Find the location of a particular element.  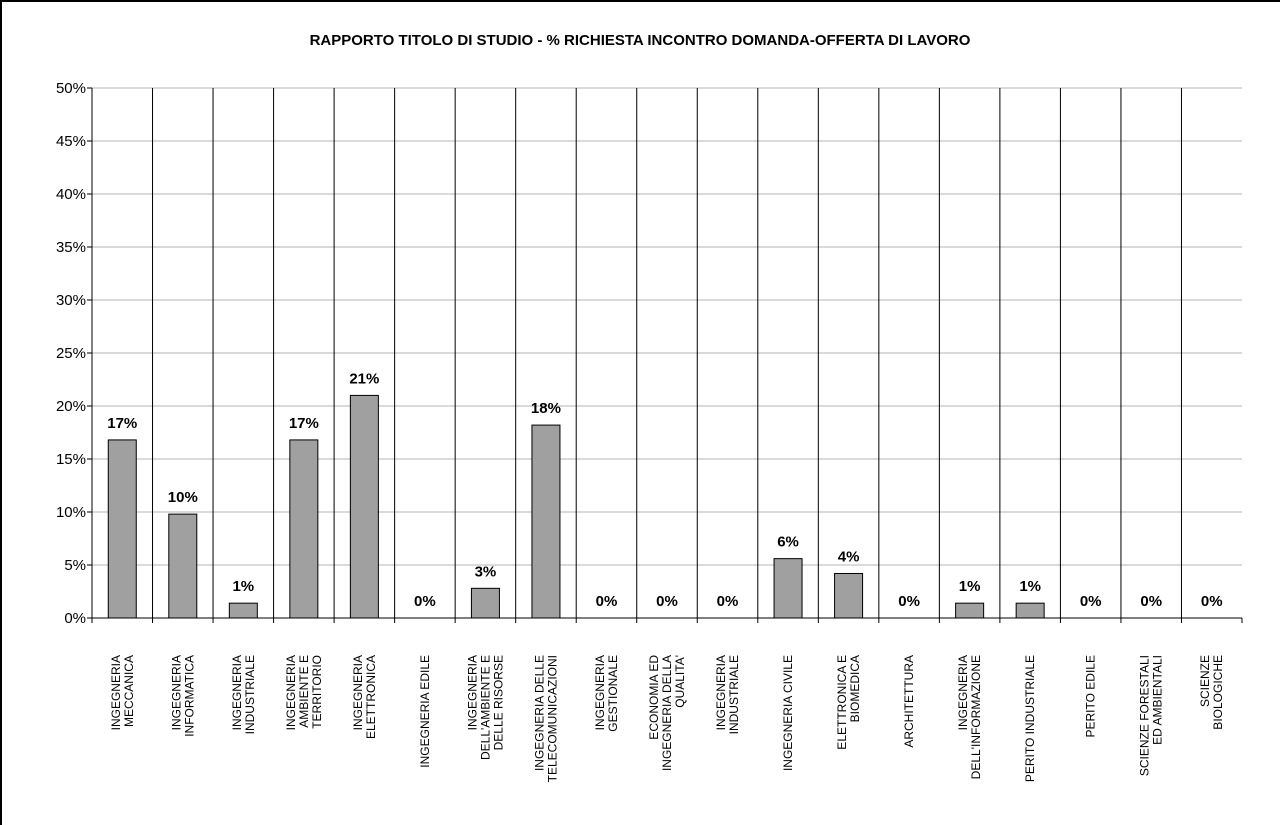

bar-value-label: 3% is located at coordinates (486, 571).